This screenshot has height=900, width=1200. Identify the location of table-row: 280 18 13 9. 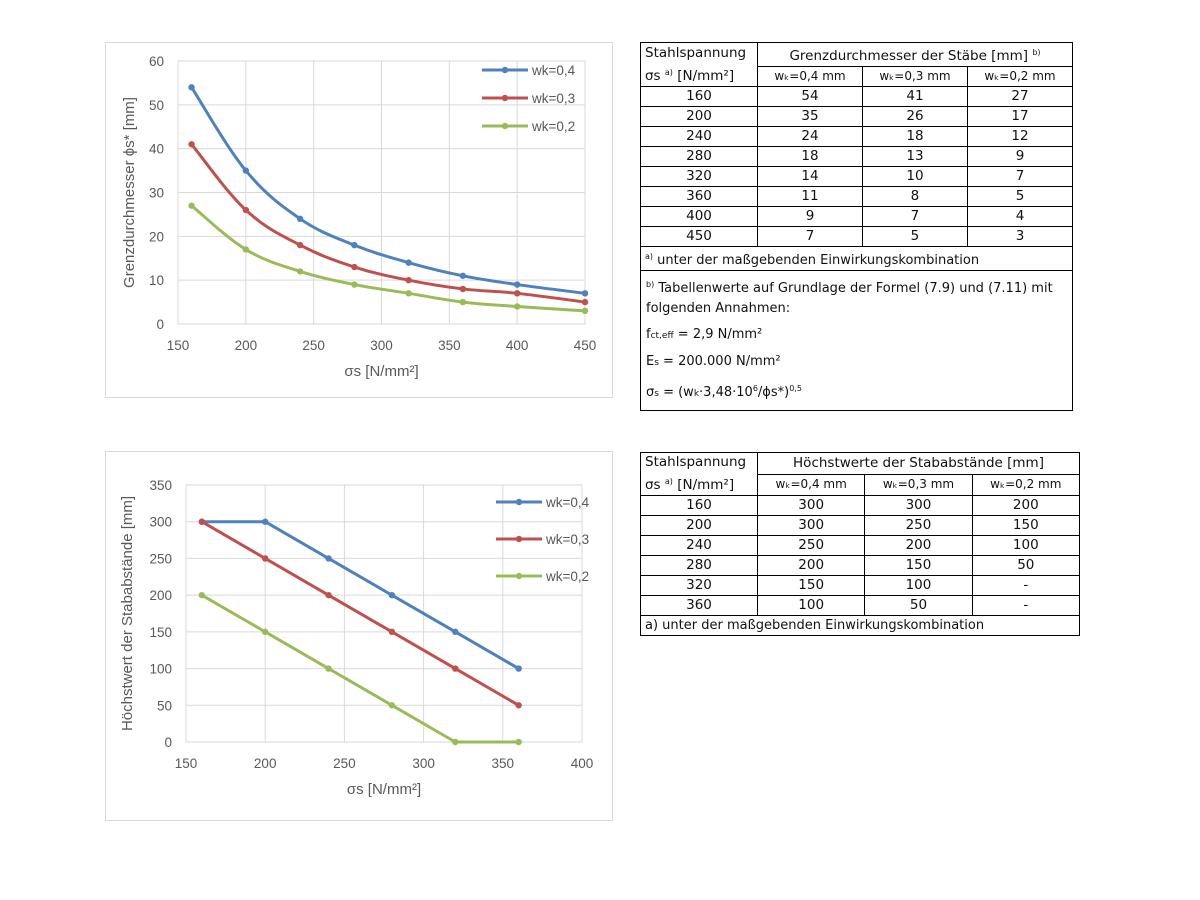
(857, 156).